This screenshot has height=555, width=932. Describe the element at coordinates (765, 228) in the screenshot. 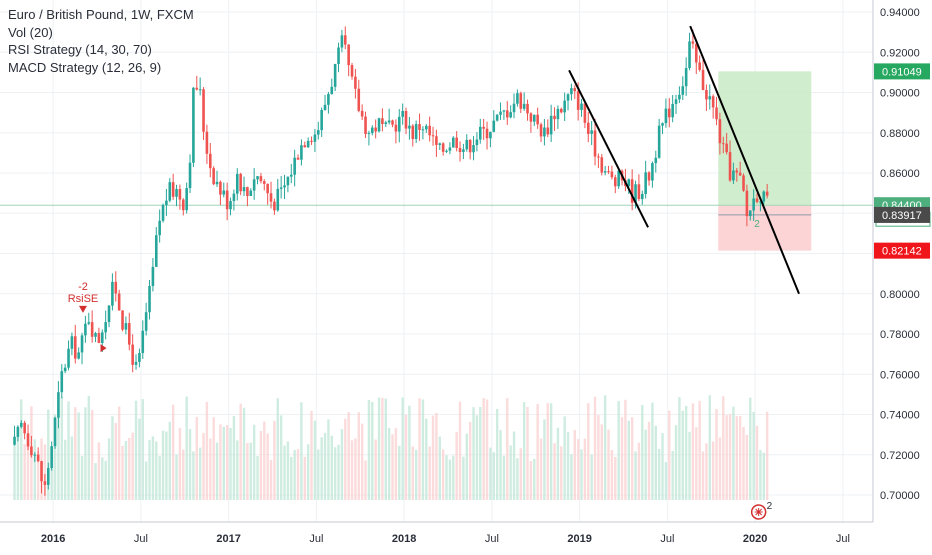

I see `loss-zone` at that location.